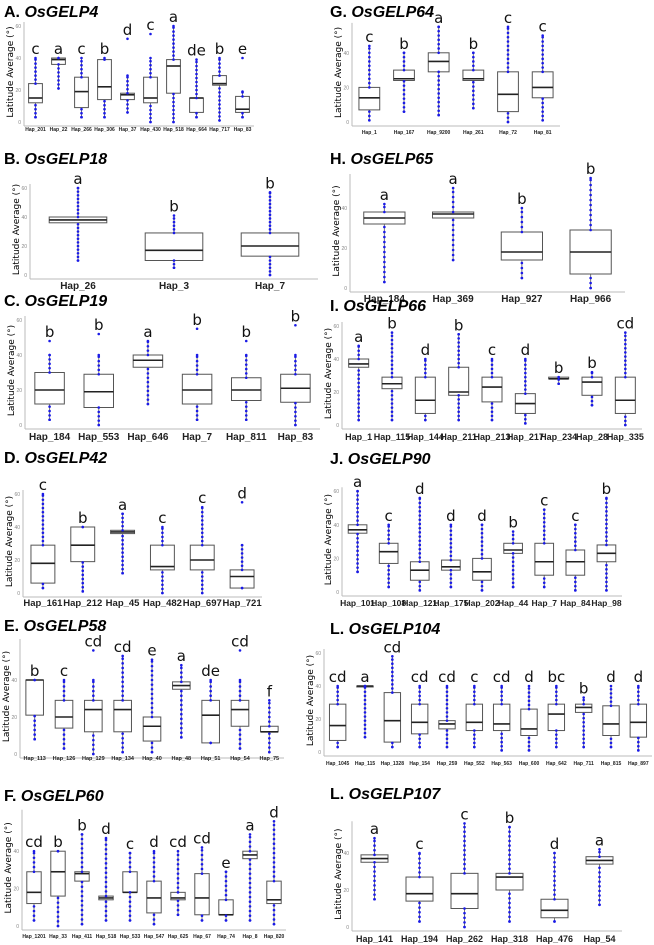 The width and height of the screenshot is (654, 945). What do you see at coordinates (336, 360) in the screenshot?
I see `y-tick-label: 40` at bounding box center [336, 360].